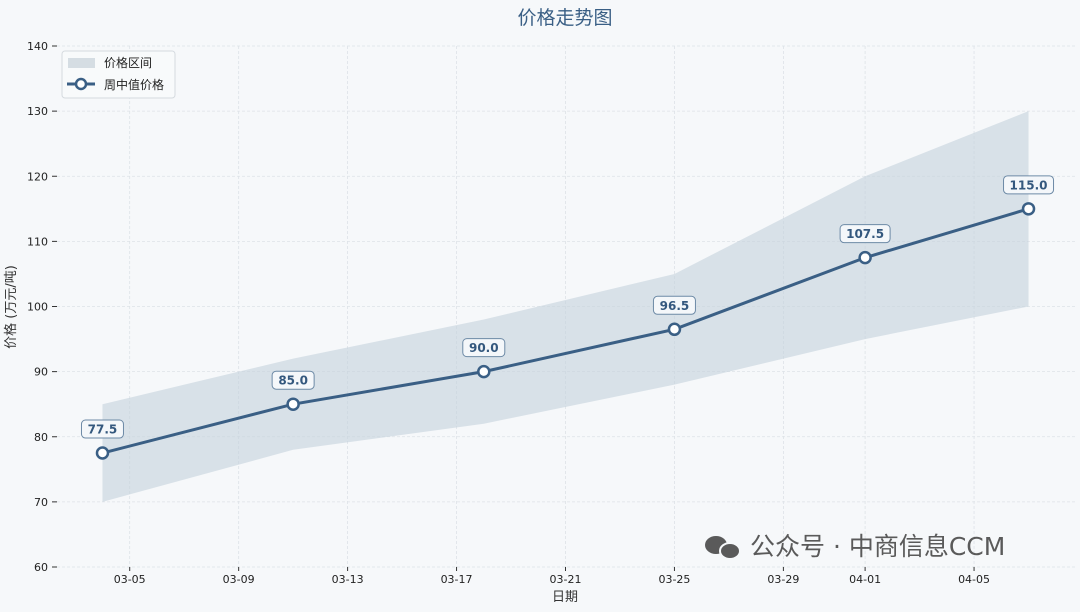 The image size is (1080, 612). Describe the element at coordinates (41, 372) in the screenshot. I see `y-tick-label: 90` at that location.